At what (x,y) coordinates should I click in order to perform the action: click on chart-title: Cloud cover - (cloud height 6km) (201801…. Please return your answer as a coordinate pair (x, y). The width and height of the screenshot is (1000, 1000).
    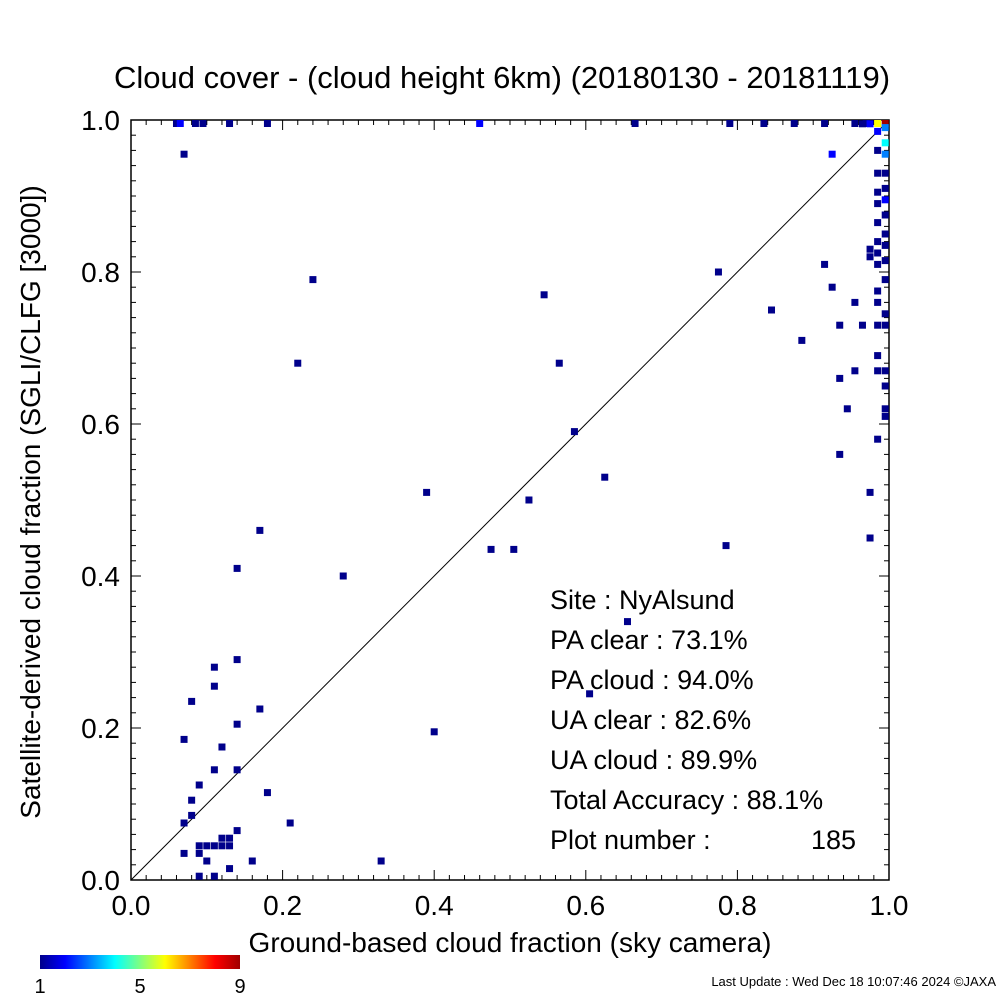
    Looking at the image, I should click on (502, 77).